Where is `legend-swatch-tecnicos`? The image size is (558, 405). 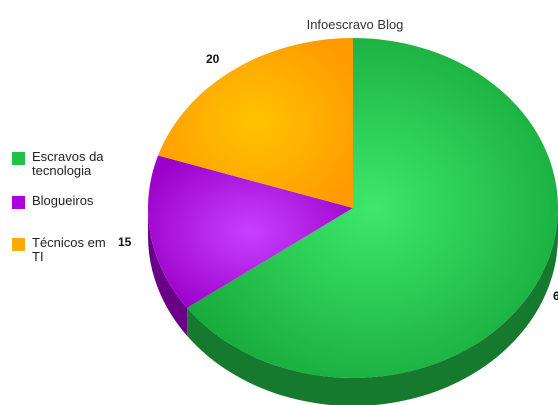
legend-swatch-tecnicos is located at coordinates (18, 244).